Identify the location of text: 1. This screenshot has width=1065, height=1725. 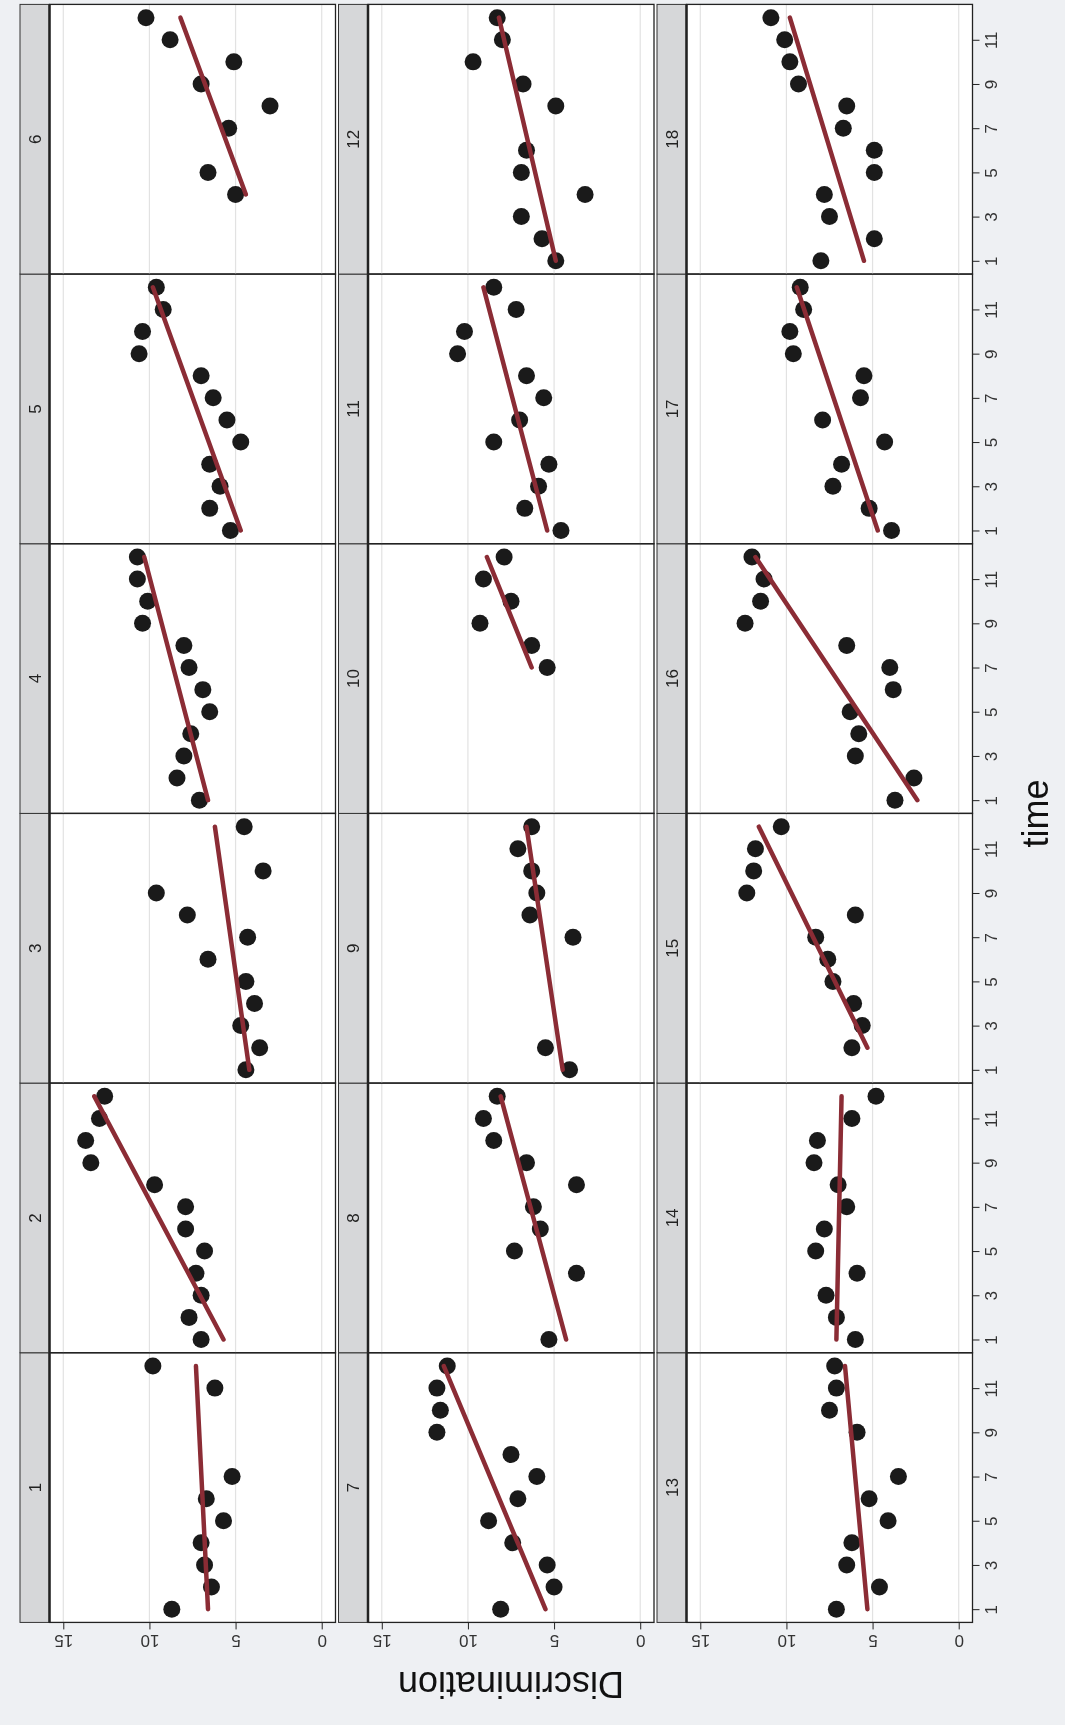
(35, 1487).